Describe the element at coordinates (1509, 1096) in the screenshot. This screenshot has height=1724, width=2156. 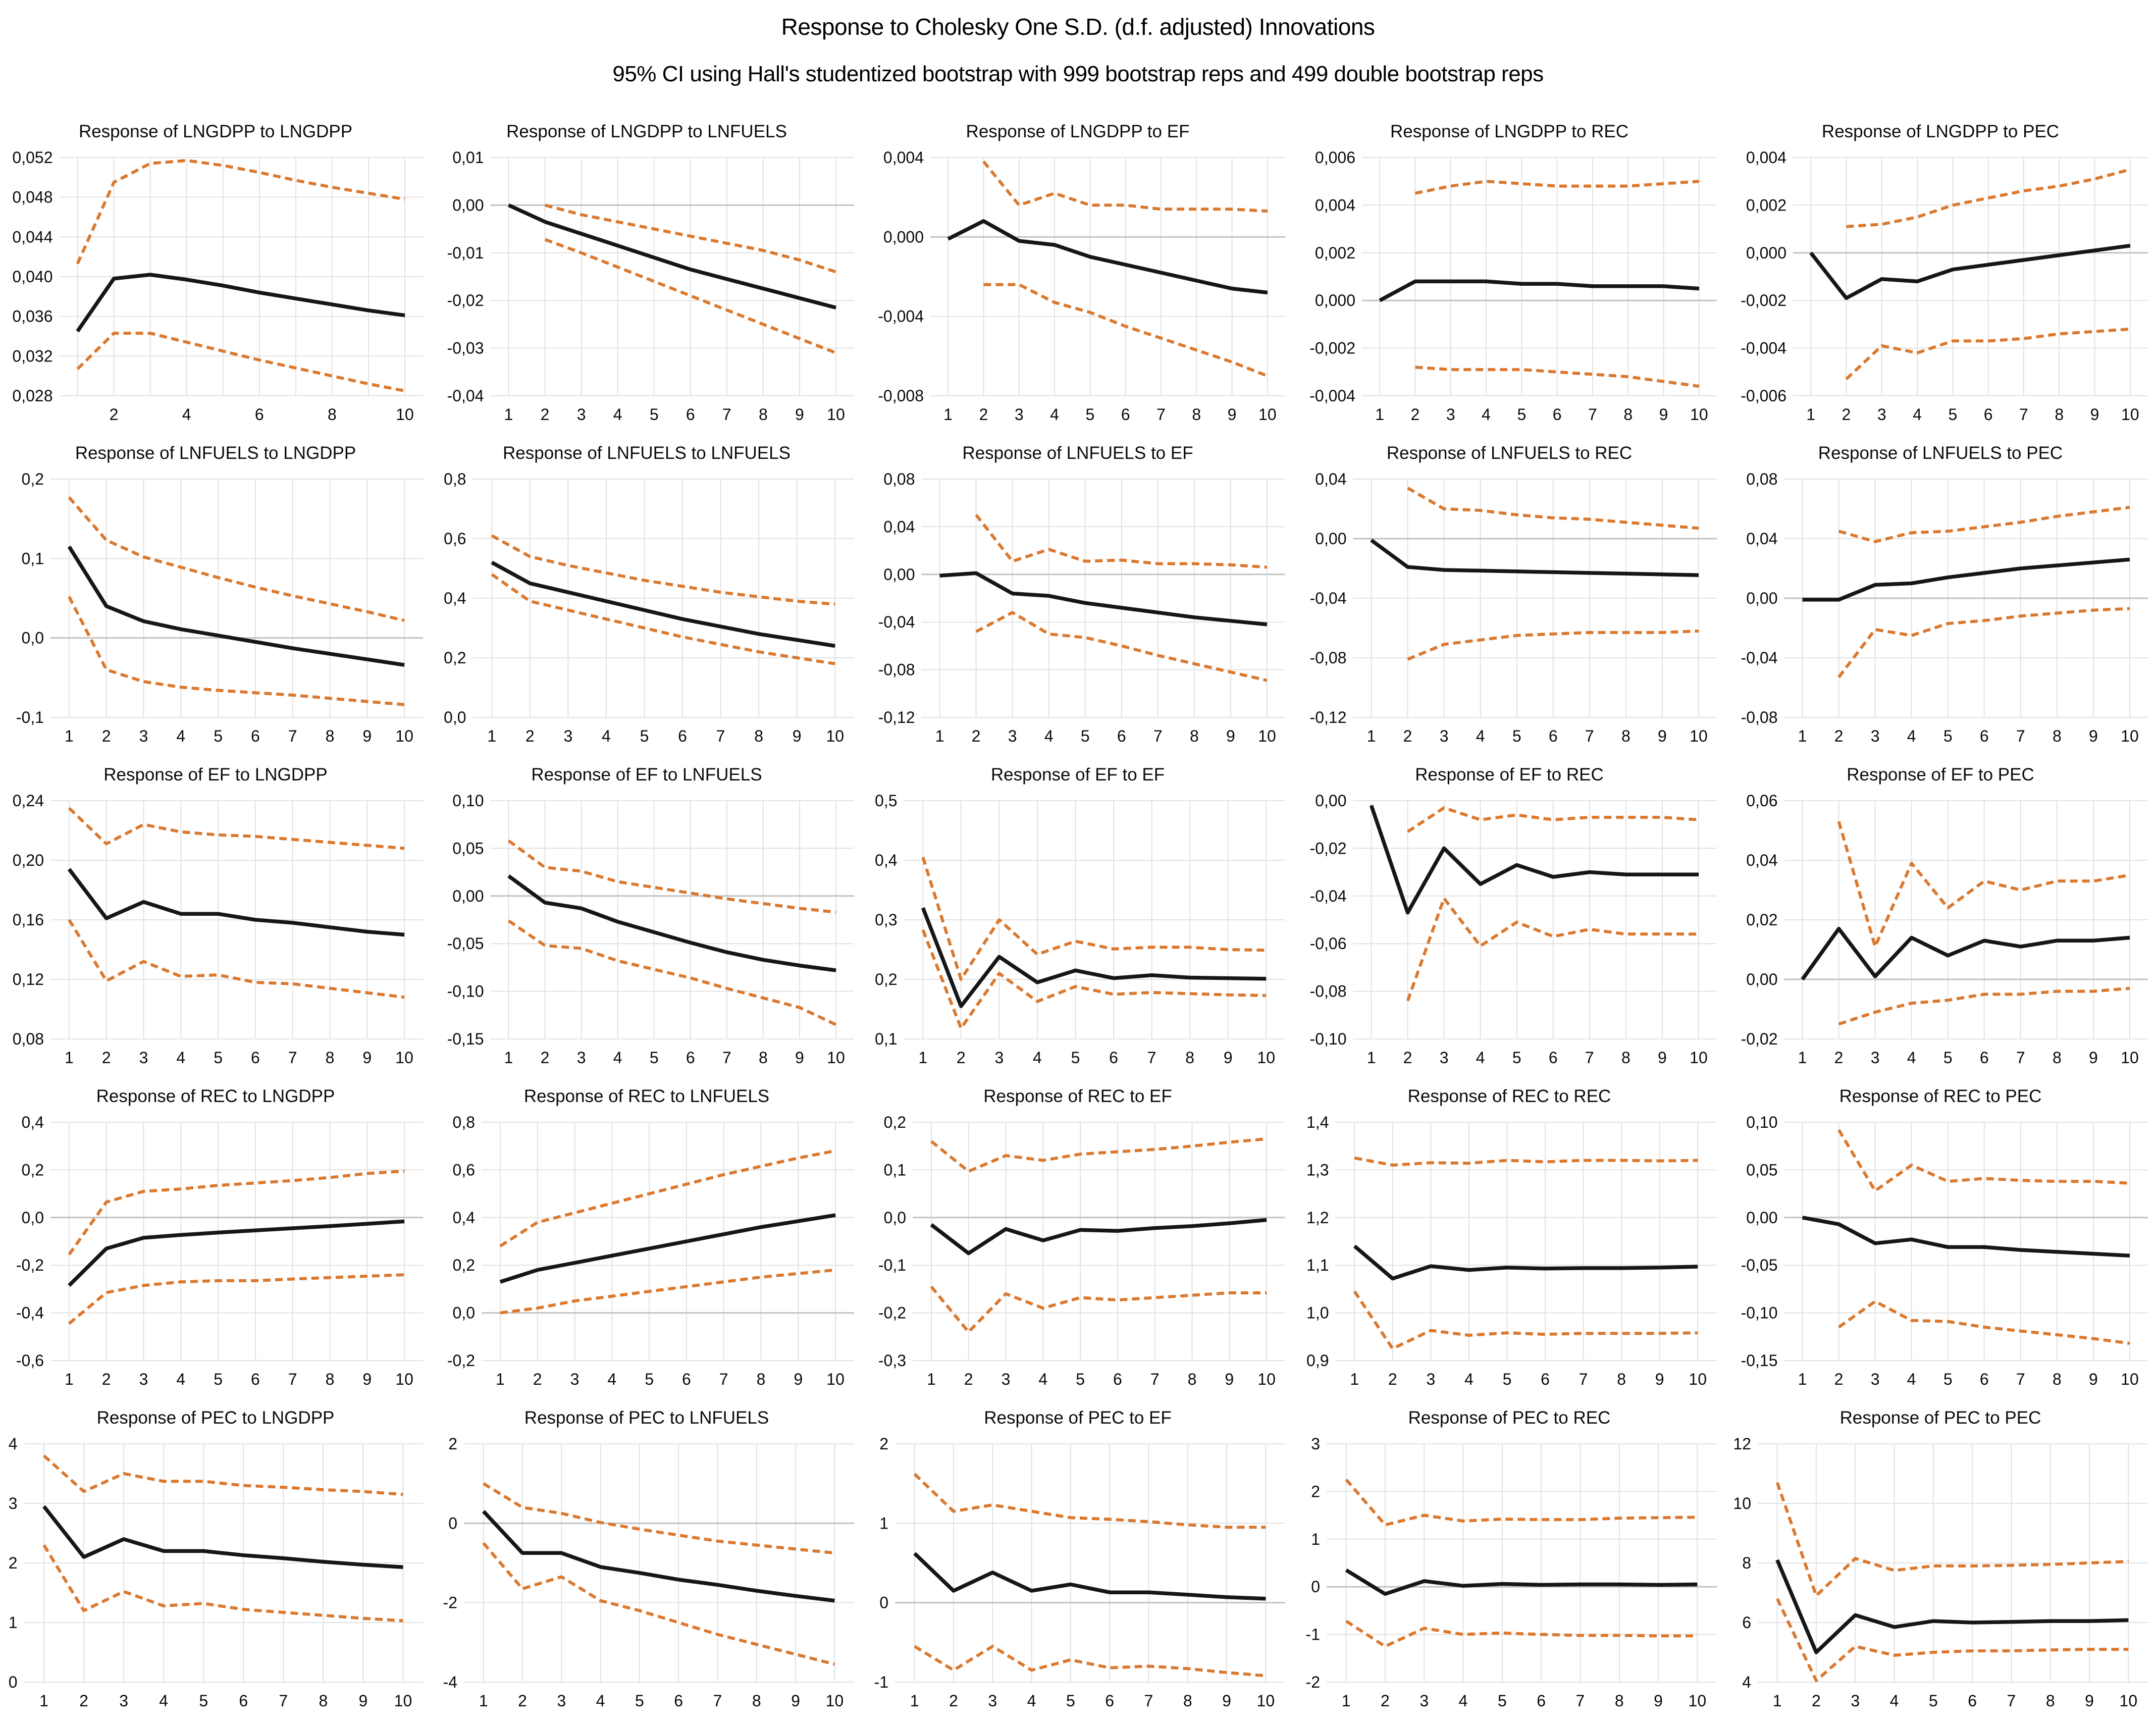
I see `panel-title: Response of REC to REC` at that location.